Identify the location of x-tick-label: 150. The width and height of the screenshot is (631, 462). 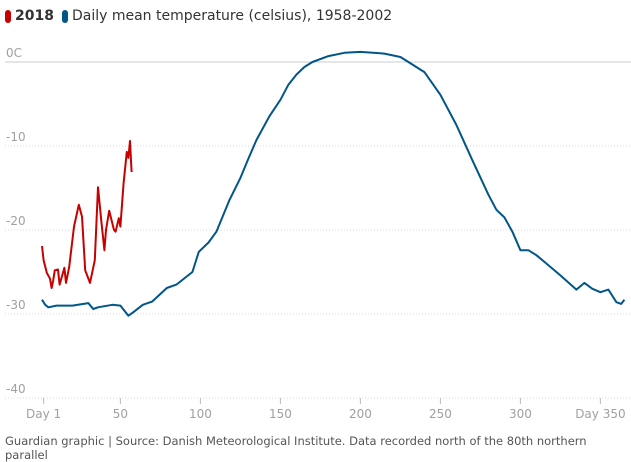
(280, 414).